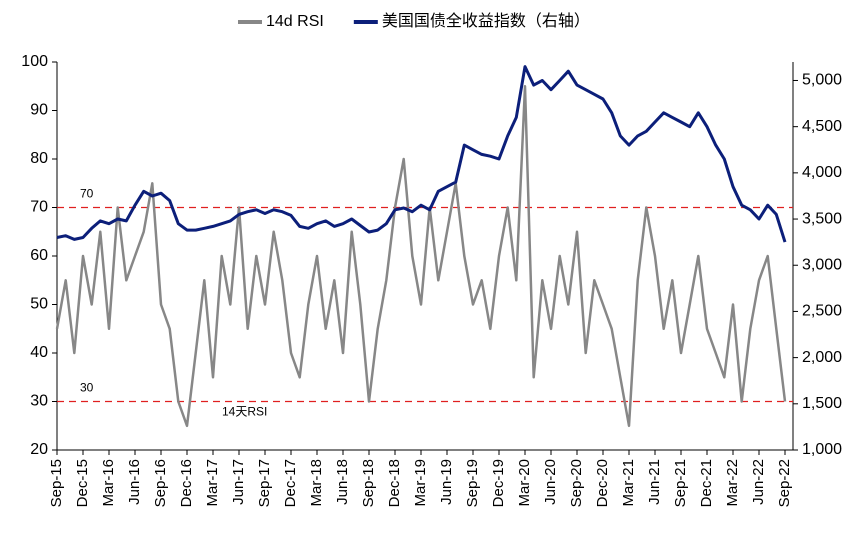  Describe the element at coordinates (87, 388) in the screenshot. I see `reference-label: 30` at that location.